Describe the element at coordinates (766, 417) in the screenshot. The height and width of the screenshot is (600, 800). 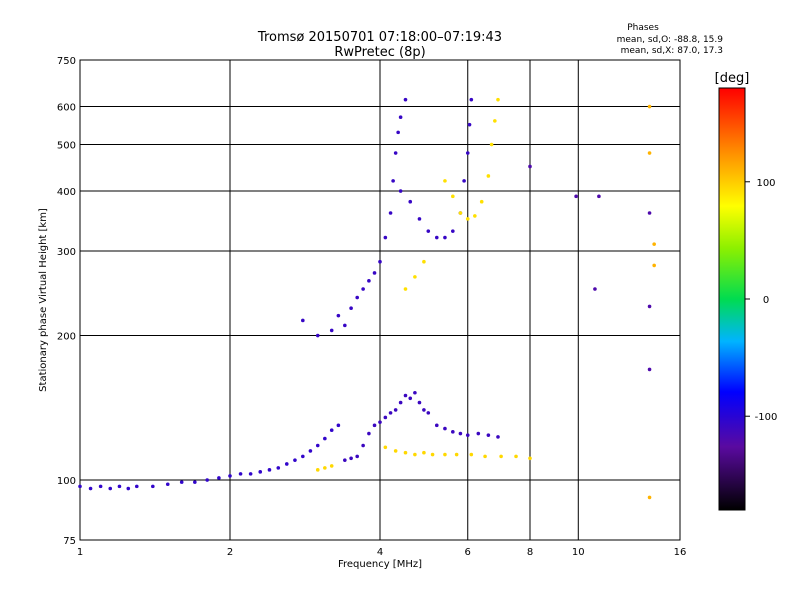
I see `colorbar-tick-label: -100` at that location.